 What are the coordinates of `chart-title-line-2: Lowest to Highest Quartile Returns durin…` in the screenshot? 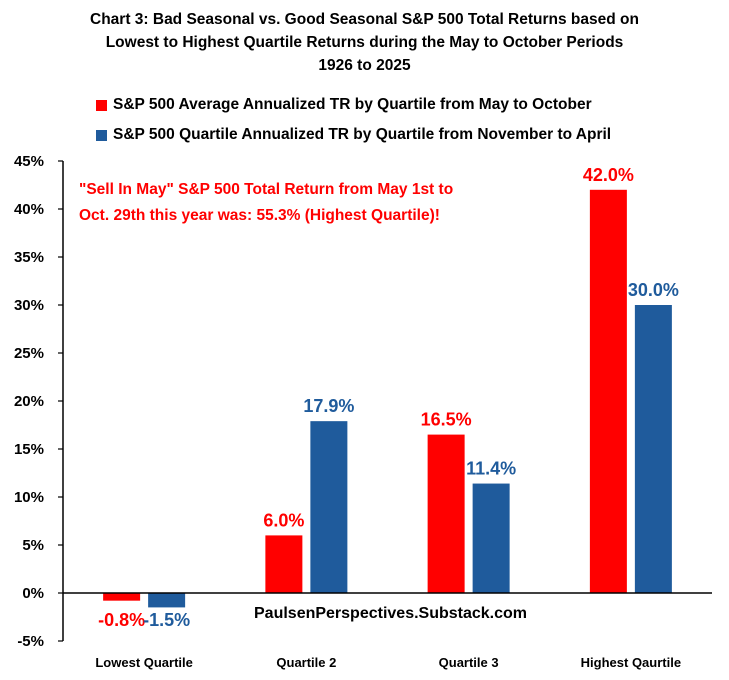 It's located at (364, 42).